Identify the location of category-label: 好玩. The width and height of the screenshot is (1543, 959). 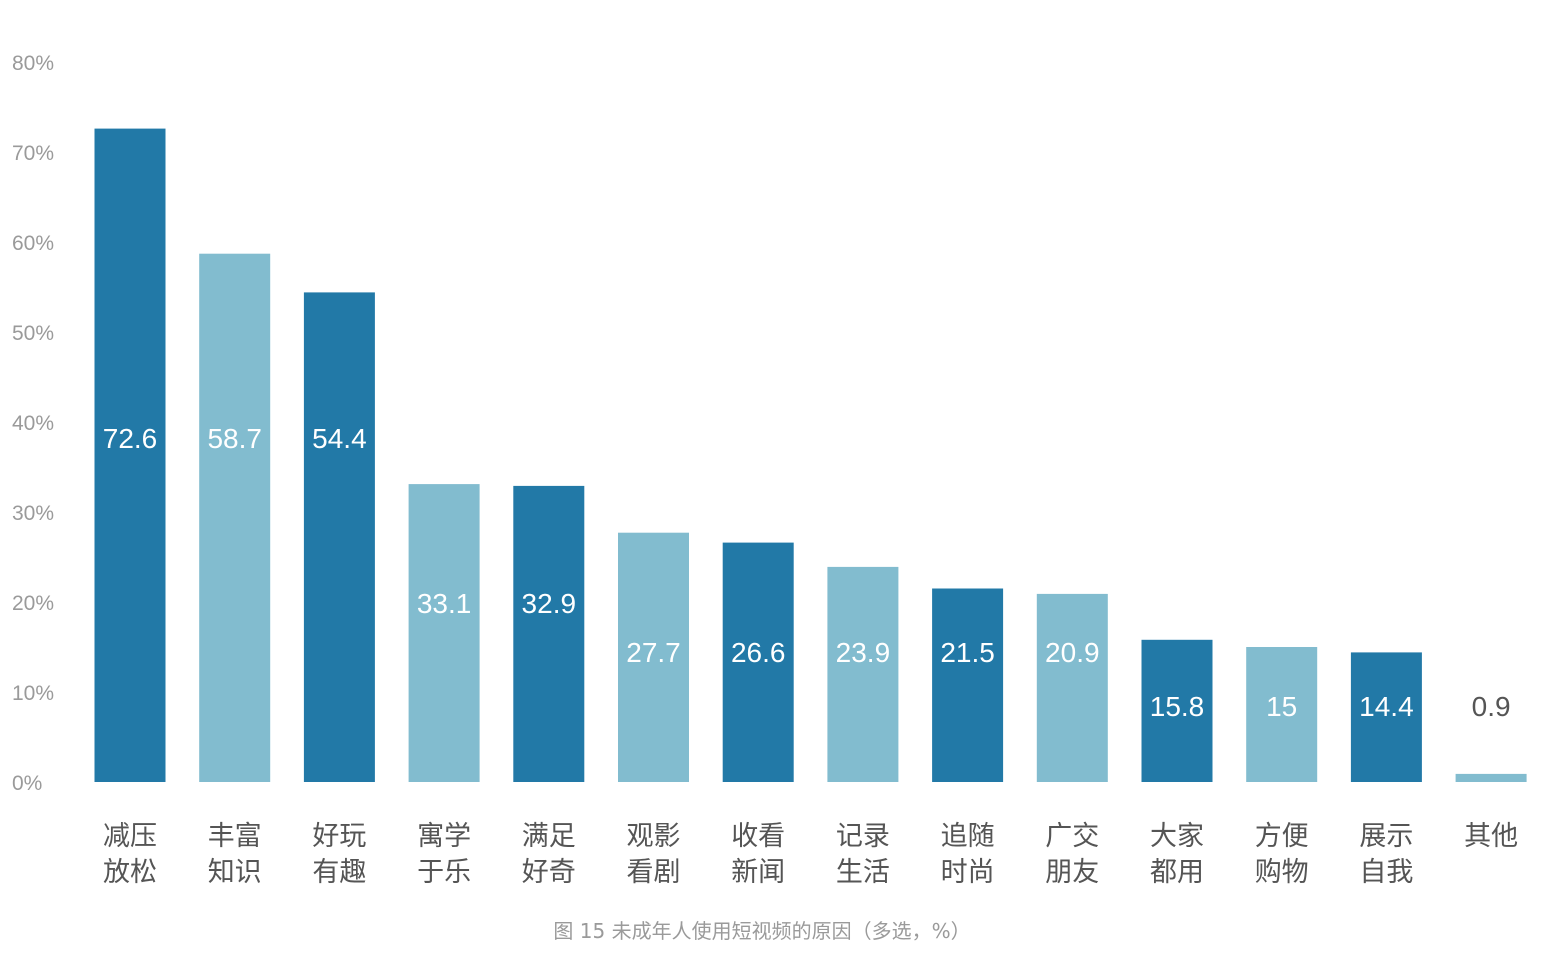
(339, 836).